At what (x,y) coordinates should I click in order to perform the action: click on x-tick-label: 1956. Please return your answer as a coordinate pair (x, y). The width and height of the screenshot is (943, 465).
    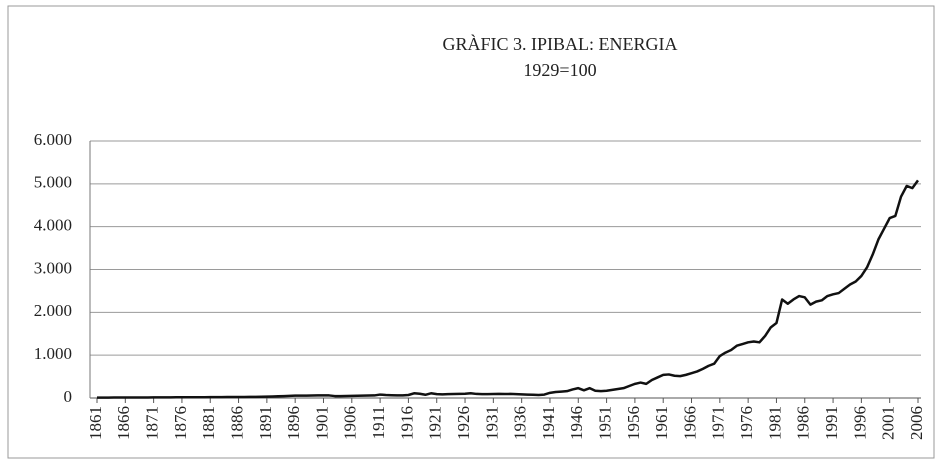
    Looking at the image, I should click on (633, 423).